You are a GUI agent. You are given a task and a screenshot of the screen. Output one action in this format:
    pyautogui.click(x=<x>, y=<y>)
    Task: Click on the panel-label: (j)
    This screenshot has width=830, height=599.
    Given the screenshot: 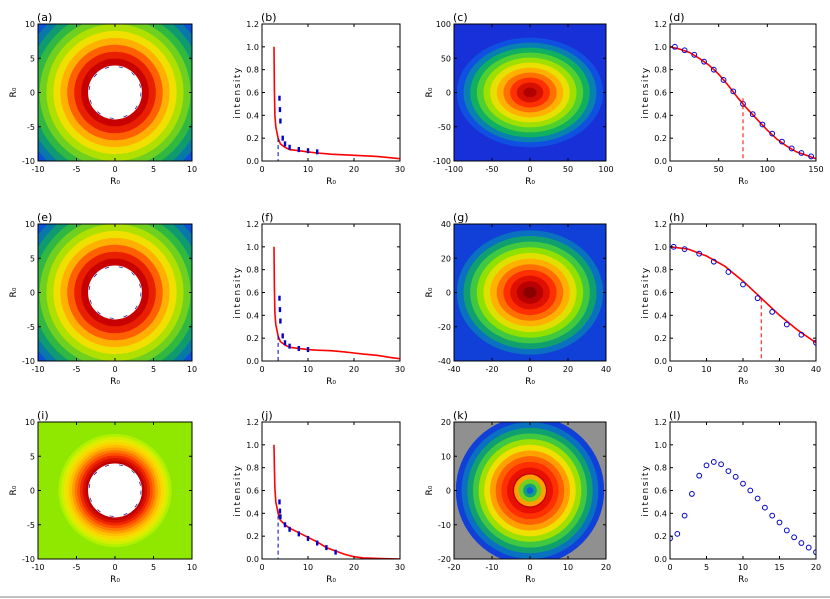 What is the action you would take?
    pyautogui.click(x=267, y=415)
    